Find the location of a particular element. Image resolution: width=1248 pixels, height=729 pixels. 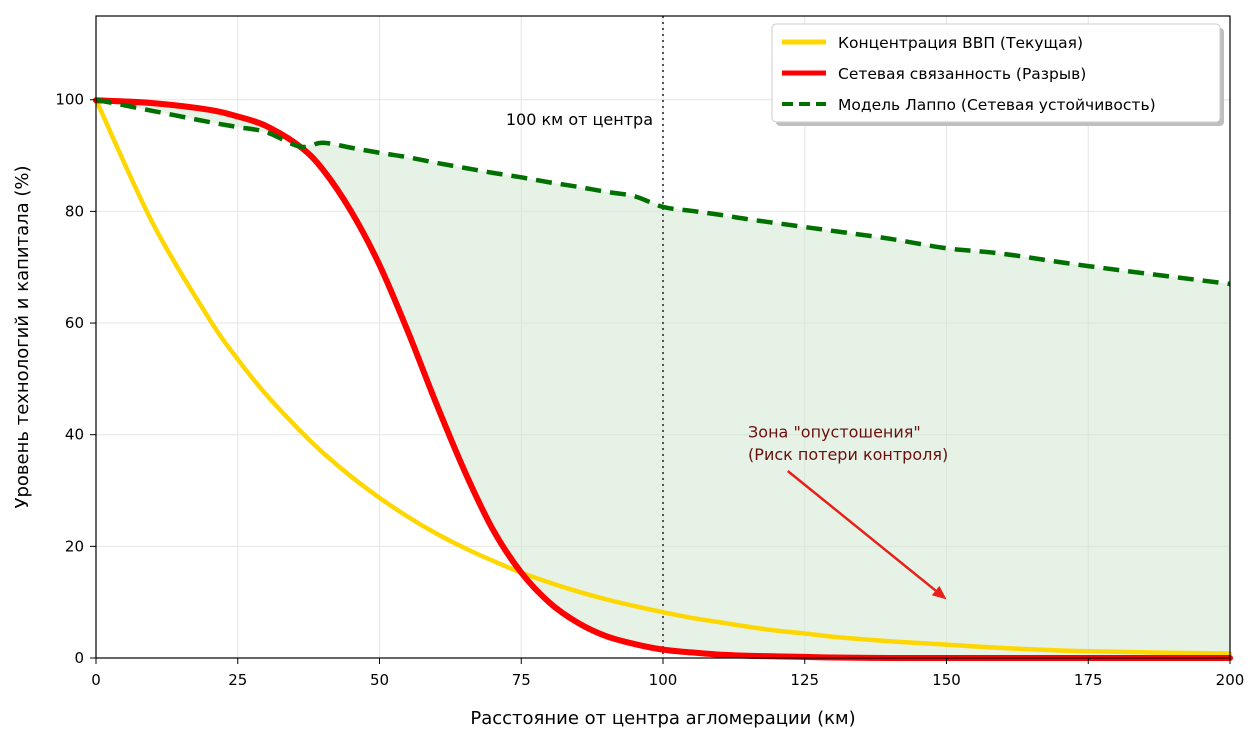

legend-label-lappo: Модель Лаппо (Сетевая устойчивость) is located at coordinates (997, 105).